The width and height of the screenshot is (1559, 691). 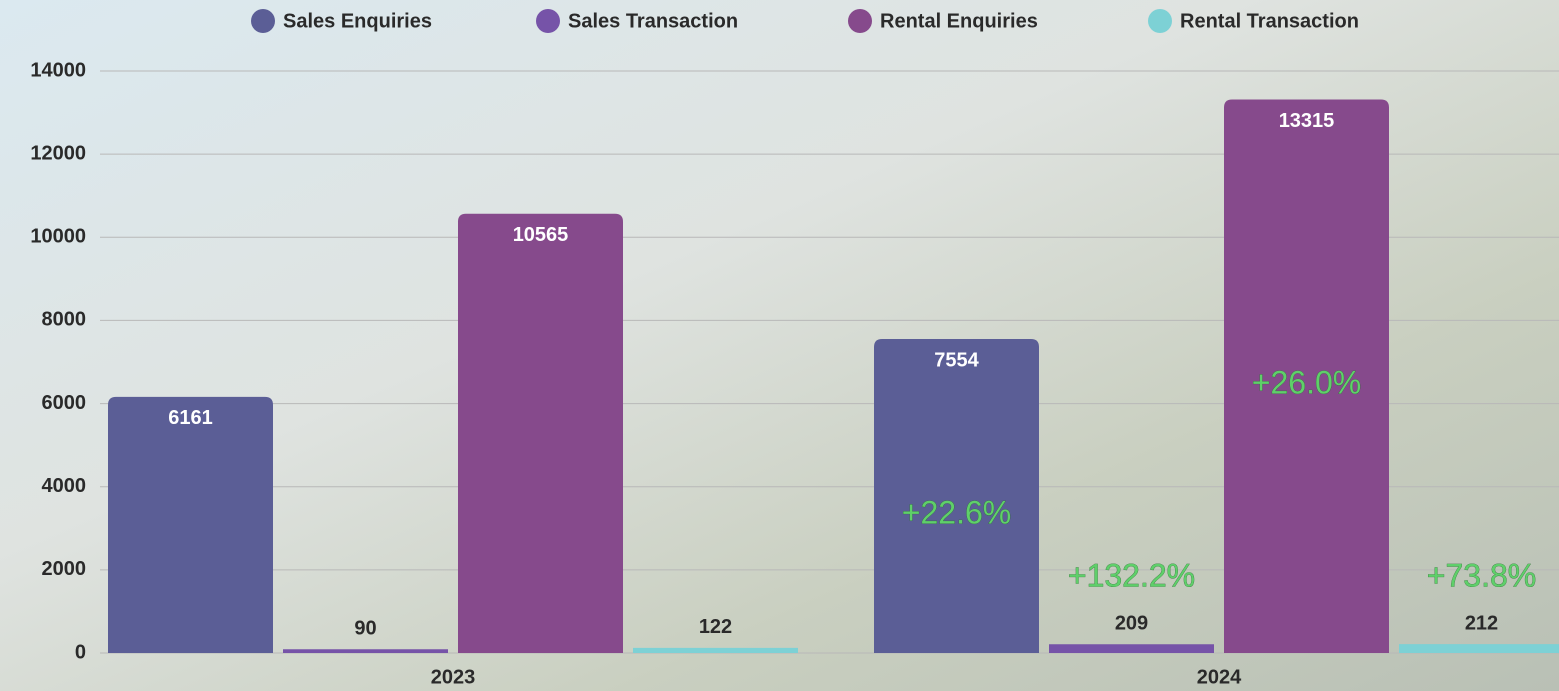 I want to click on y-tick-label: 0, so click(x=80, y=652).